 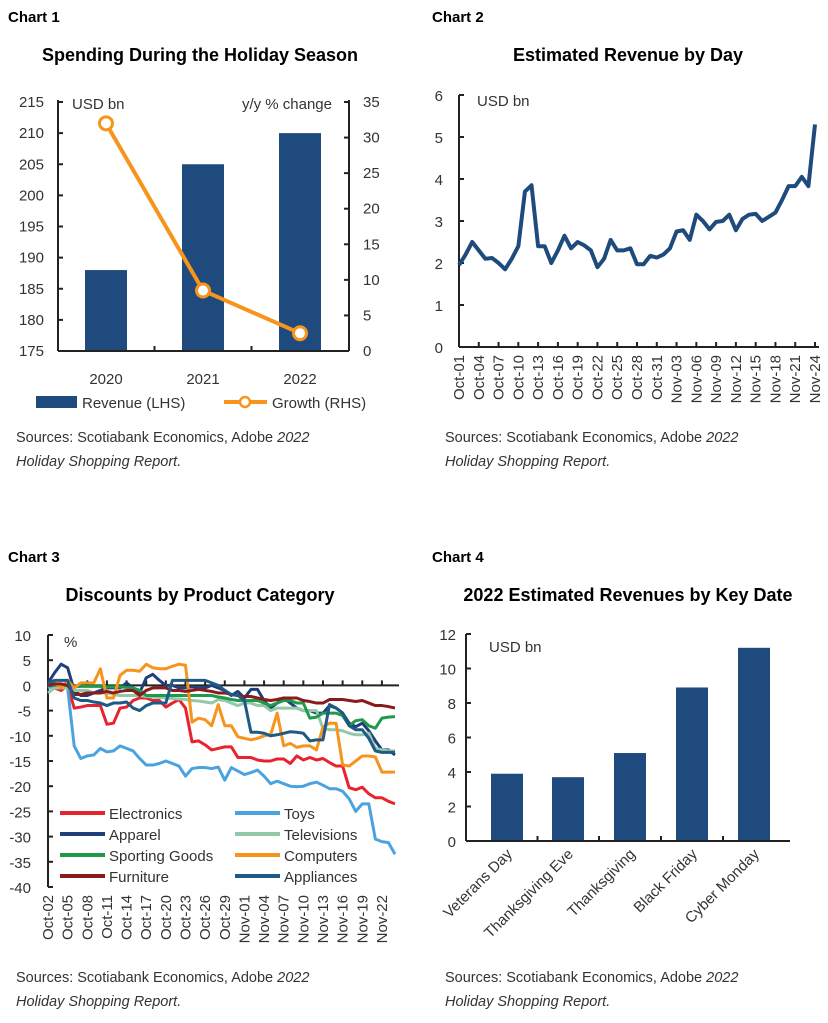 I want to click on legend-label-sporting-goods: Sporting Goods, so click(x=161, y=856).